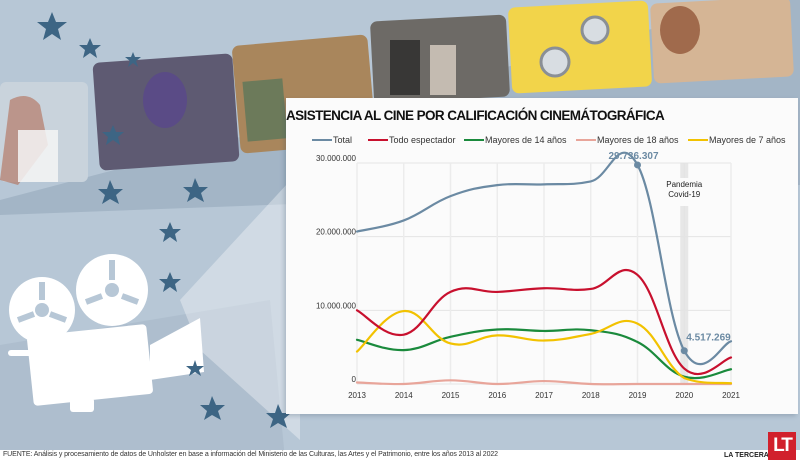 This screenshot has height=462, width=800. Describe the element at coordinates (591, 395) in the screenshot. I see `x-tick-label: 2018` at that location.